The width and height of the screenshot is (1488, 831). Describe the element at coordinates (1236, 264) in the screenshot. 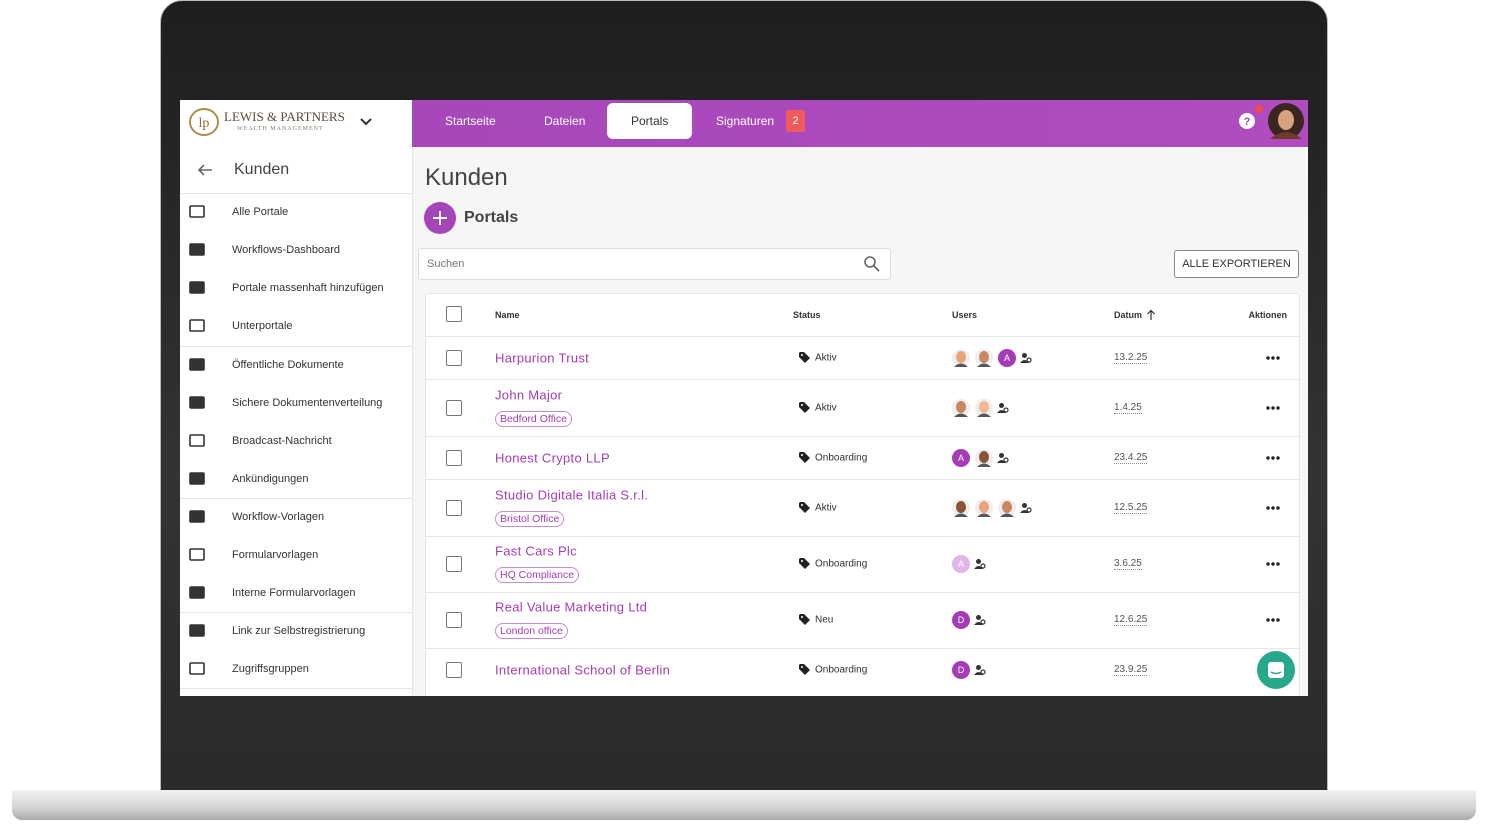

I see `export-button: ALLE EXPORTIEREN` at that location.